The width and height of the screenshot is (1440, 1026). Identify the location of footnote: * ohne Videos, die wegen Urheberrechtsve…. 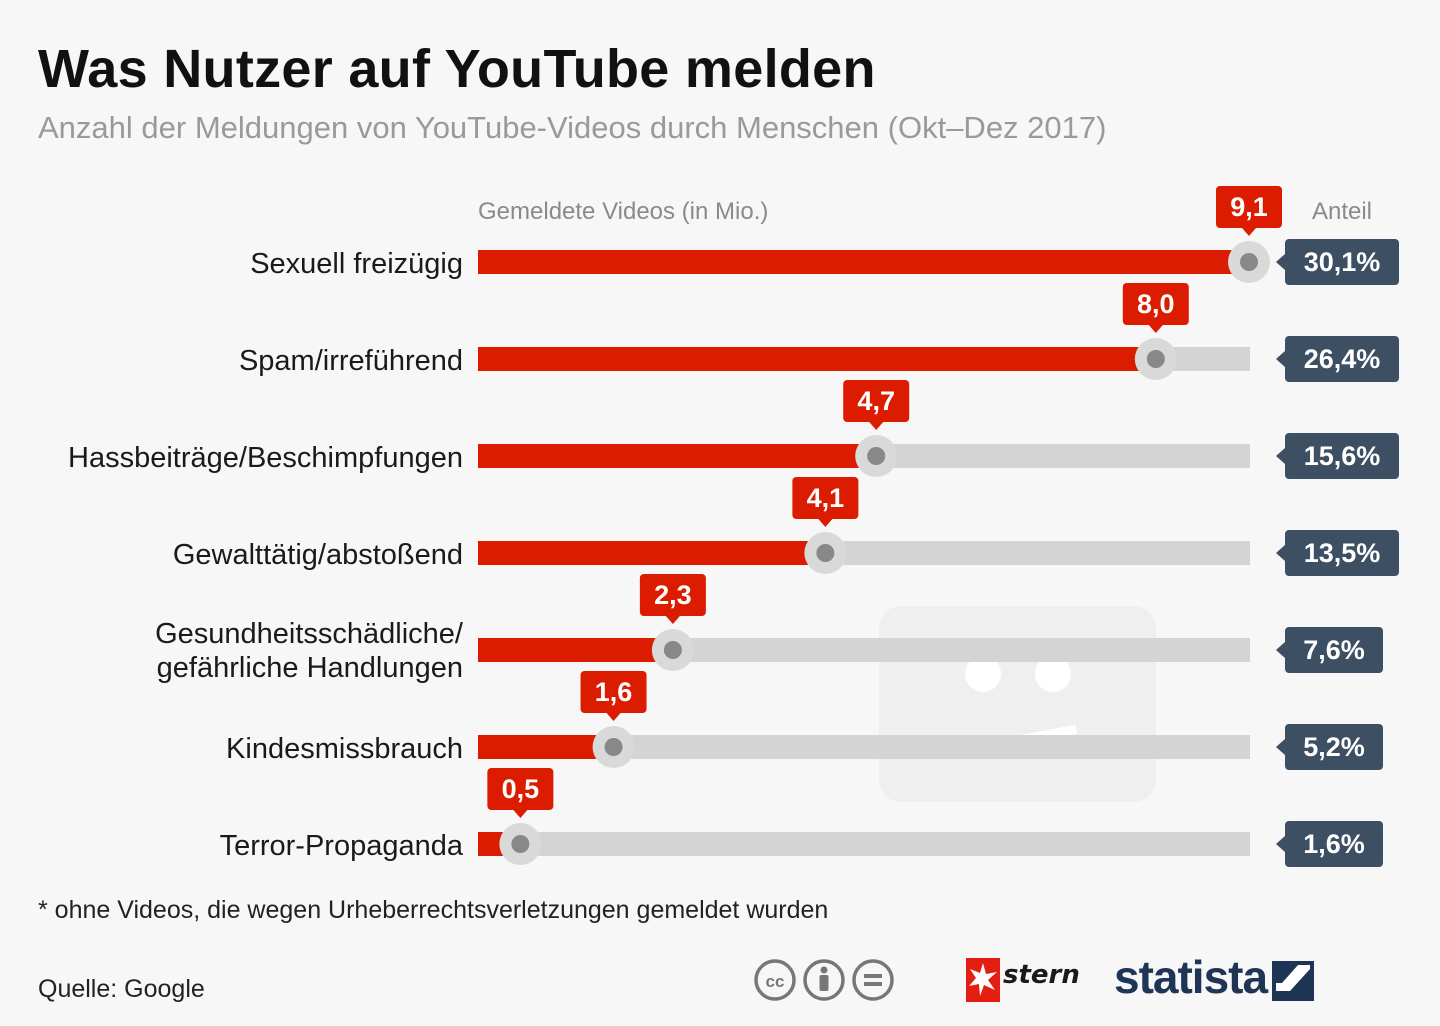
(433, 910).